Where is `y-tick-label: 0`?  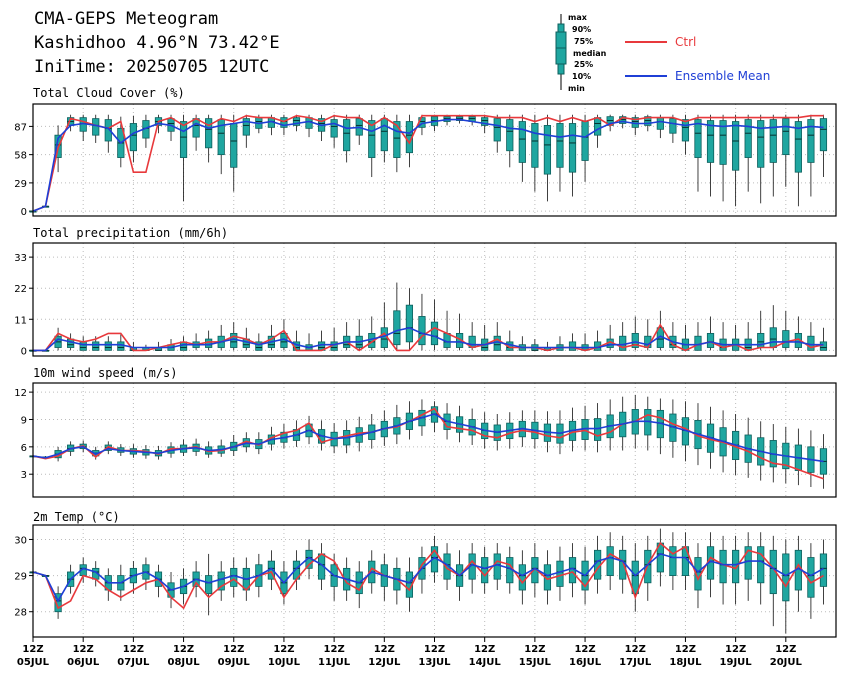
y-tick-label: 0 is located at coordinates (24, 212).